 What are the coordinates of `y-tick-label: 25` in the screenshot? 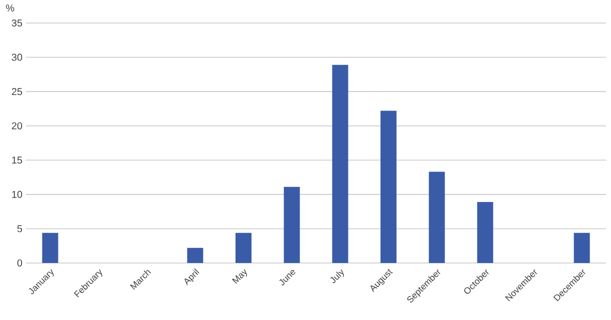 It's located at (17, 92).